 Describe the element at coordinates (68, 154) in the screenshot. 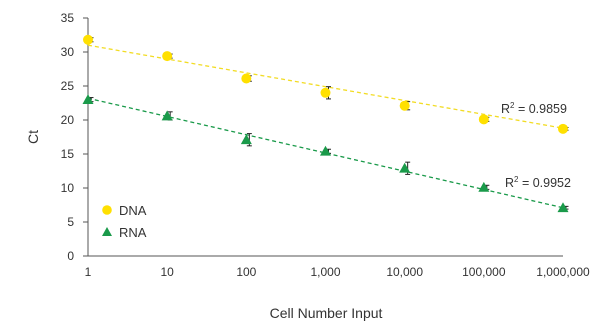

I see `y-tick-label: 15` at that location.